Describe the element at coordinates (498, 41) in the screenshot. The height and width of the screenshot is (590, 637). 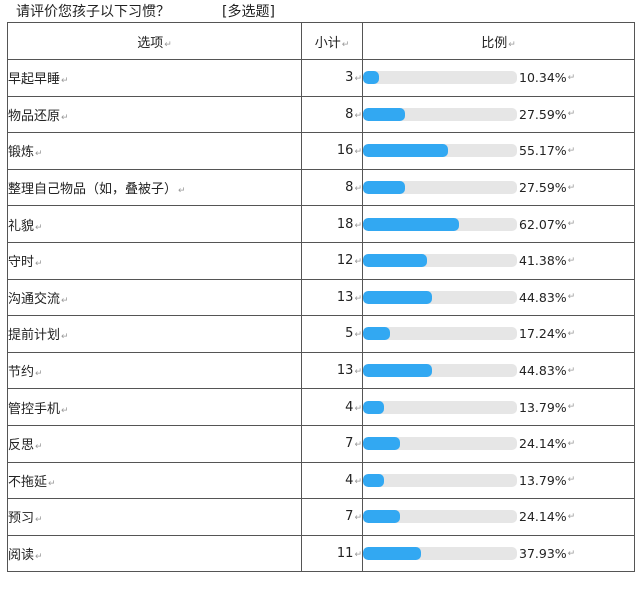
I see `header-ratio: 比例↵` at that location.